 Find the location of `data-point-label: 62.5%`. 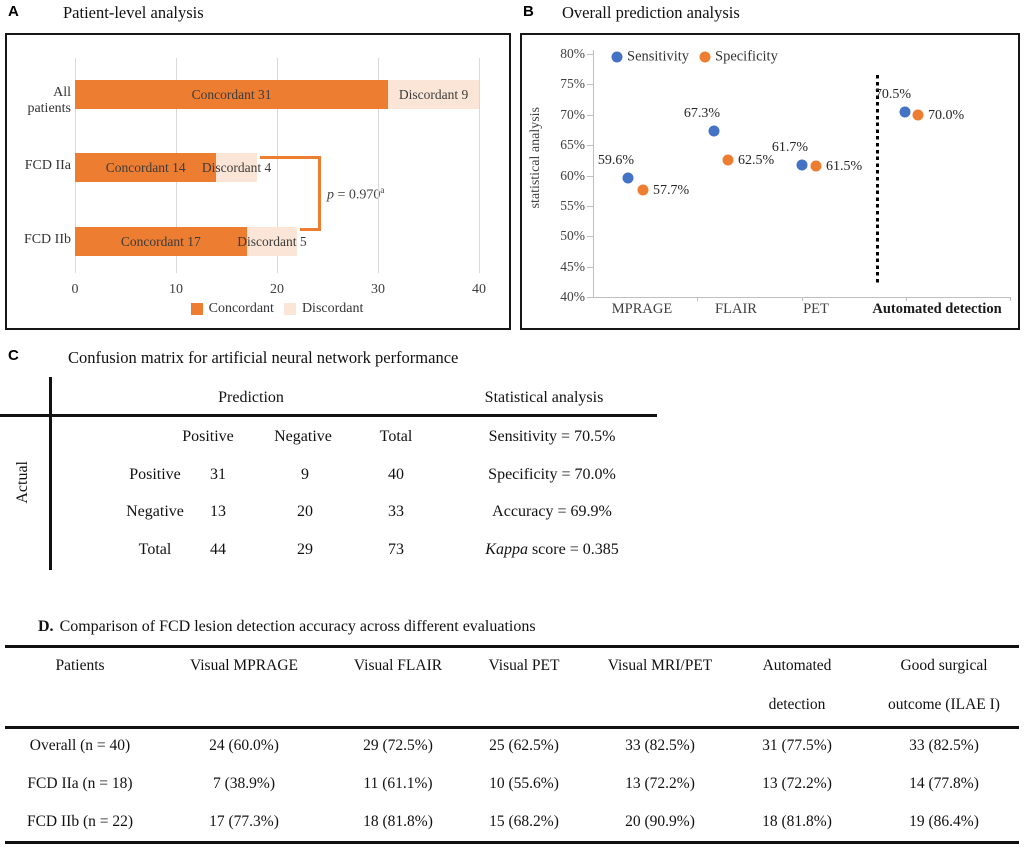

data-point-label: 62.5% is located at coordinates (756, 161).